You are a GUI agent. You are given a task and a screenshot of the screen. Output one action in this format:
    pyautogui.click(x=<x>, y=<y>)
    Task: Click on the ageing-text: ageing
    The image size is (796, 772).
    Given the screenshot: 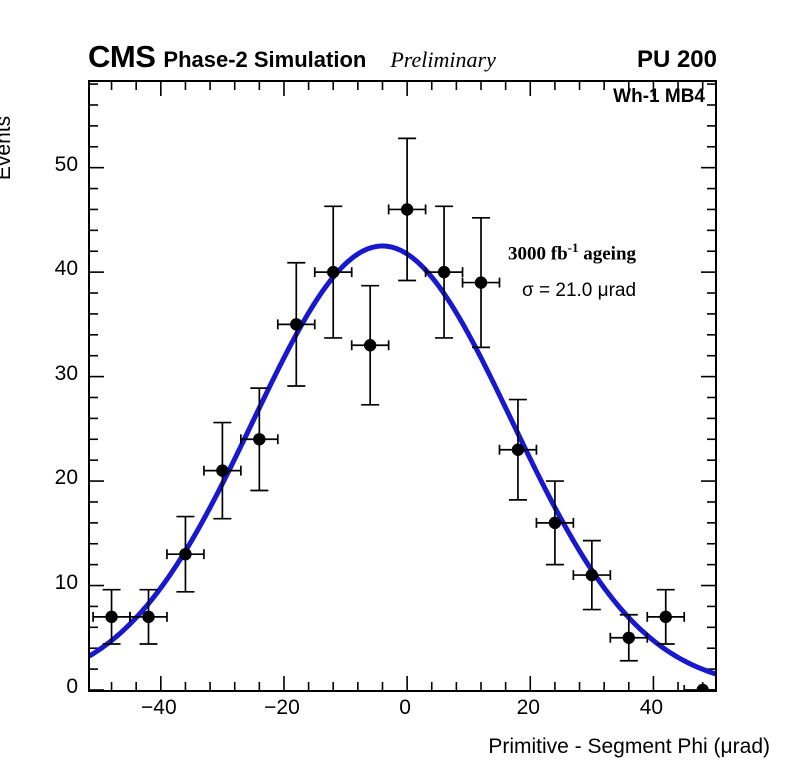 What is the action you would take?
    pyautogui.click(x=607, y=254)
    